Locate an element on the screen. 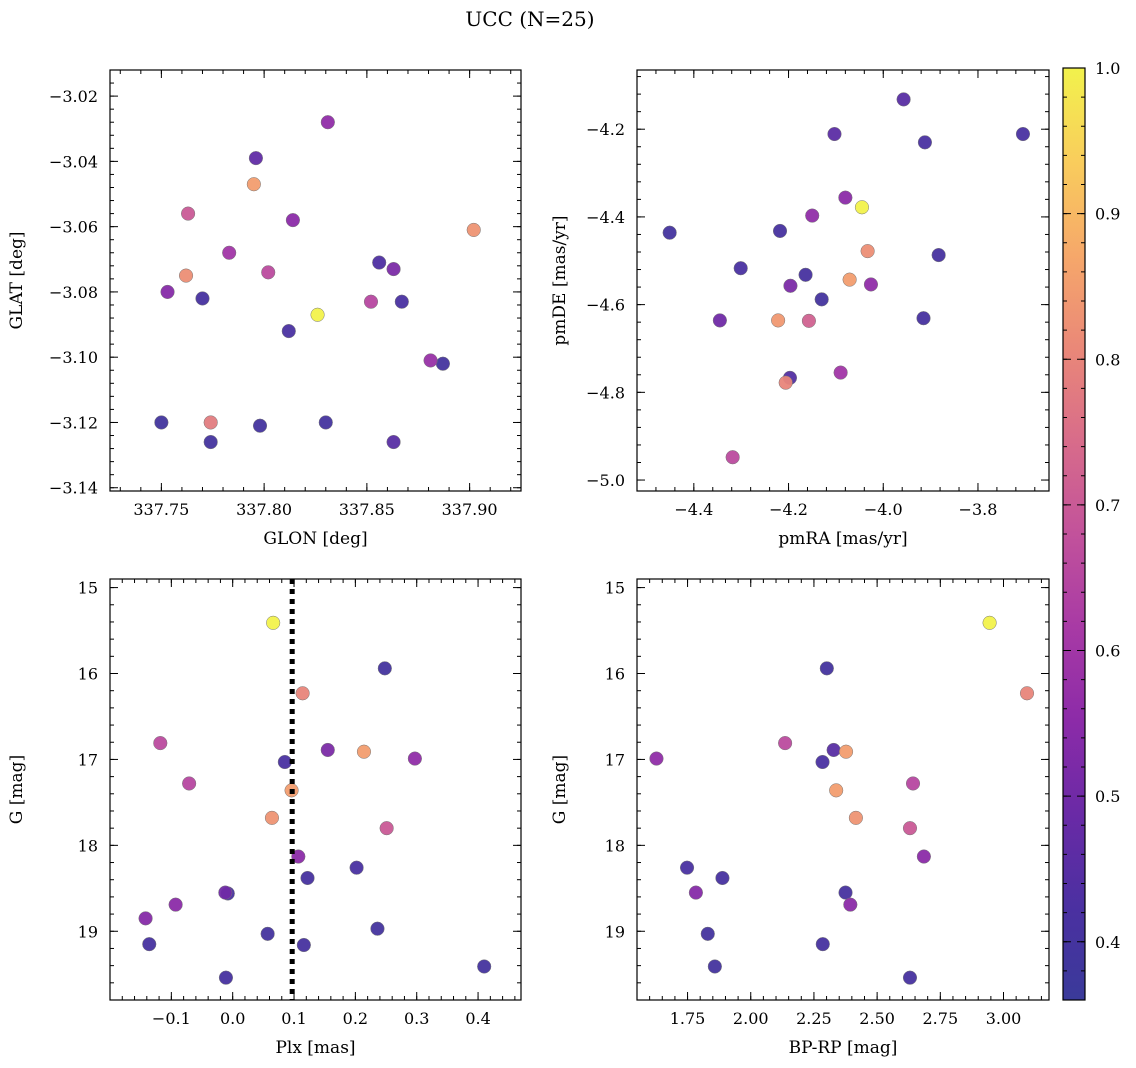 The image size is (1136, 1068). colorbar-tick-label: 0.5 is located at coordinates (1107, 796).